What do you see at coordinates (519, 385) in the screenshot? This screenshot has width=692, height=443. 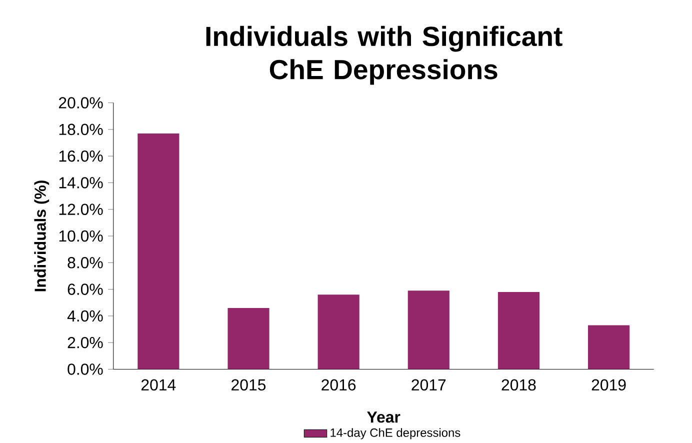 I see `x-tick-label: 2018` at bounding box center [519, 385].